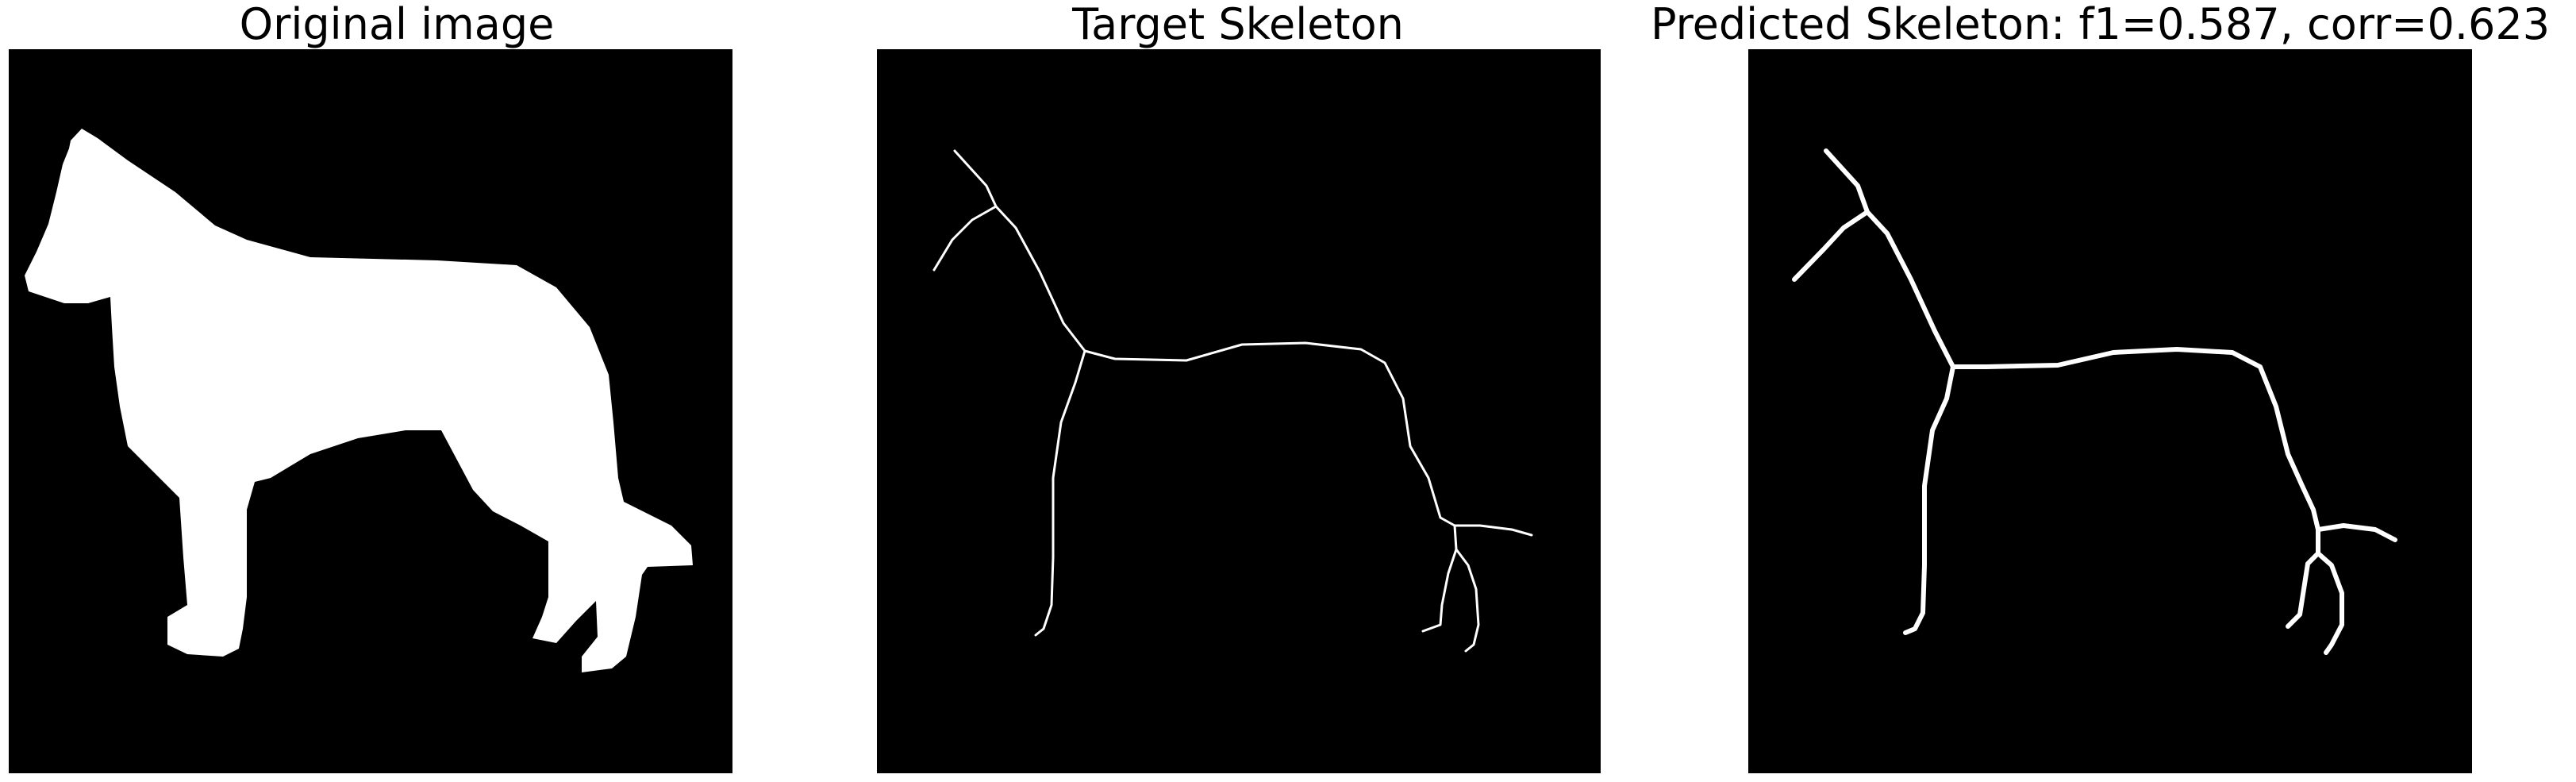  Describe the element at coordinates (2135, 440) in the screenshot. I see `predicted-back` at that location.